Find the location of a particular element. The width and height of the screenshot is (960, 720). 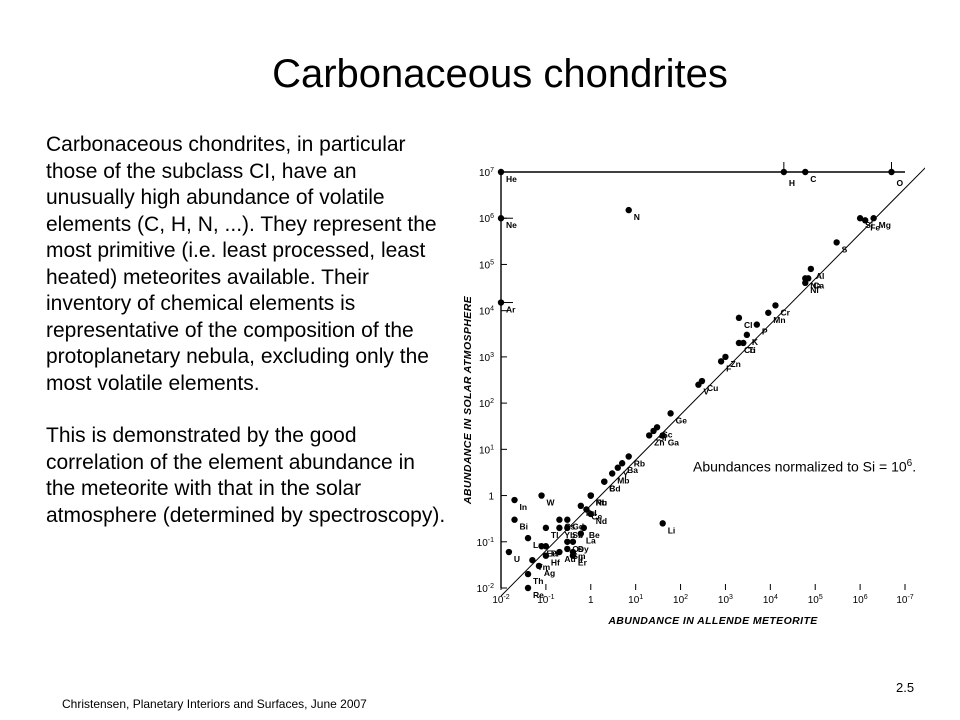

point-label: Cr is located at coordinates (785, 312).